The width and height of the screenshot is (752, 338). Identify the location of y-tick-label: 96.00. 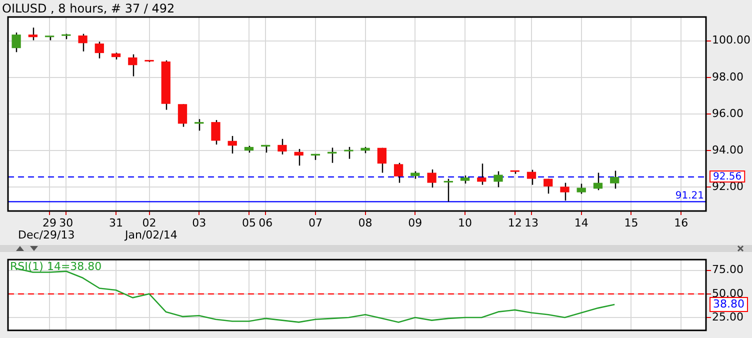
(728, 113).